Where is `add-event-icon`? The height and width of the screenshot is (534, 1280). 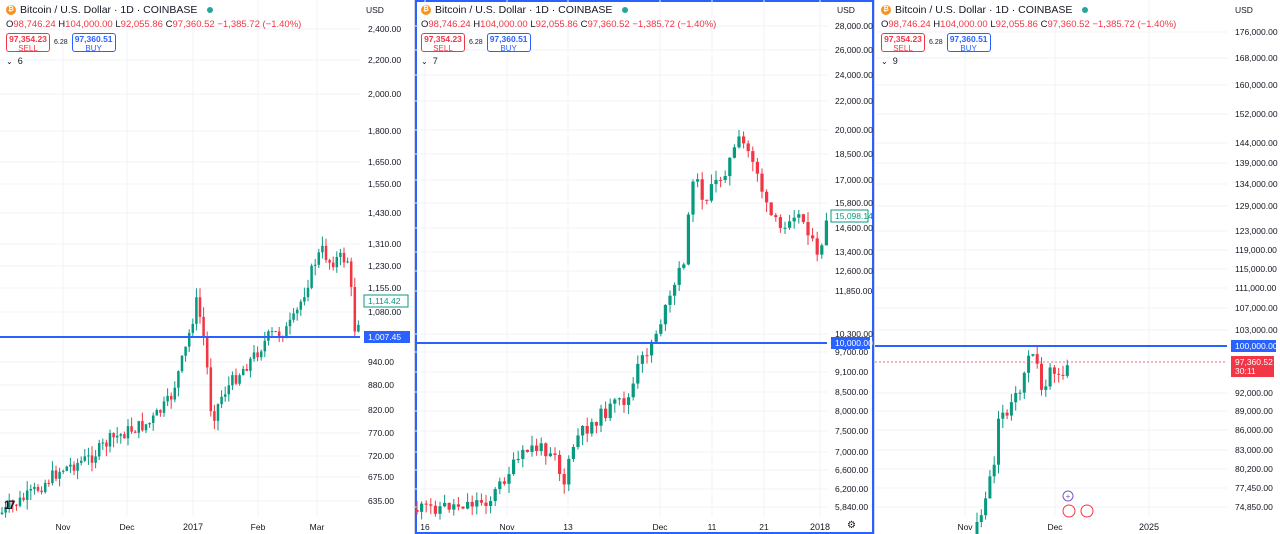 add-event-icon is located at coordinates (1068, 496).